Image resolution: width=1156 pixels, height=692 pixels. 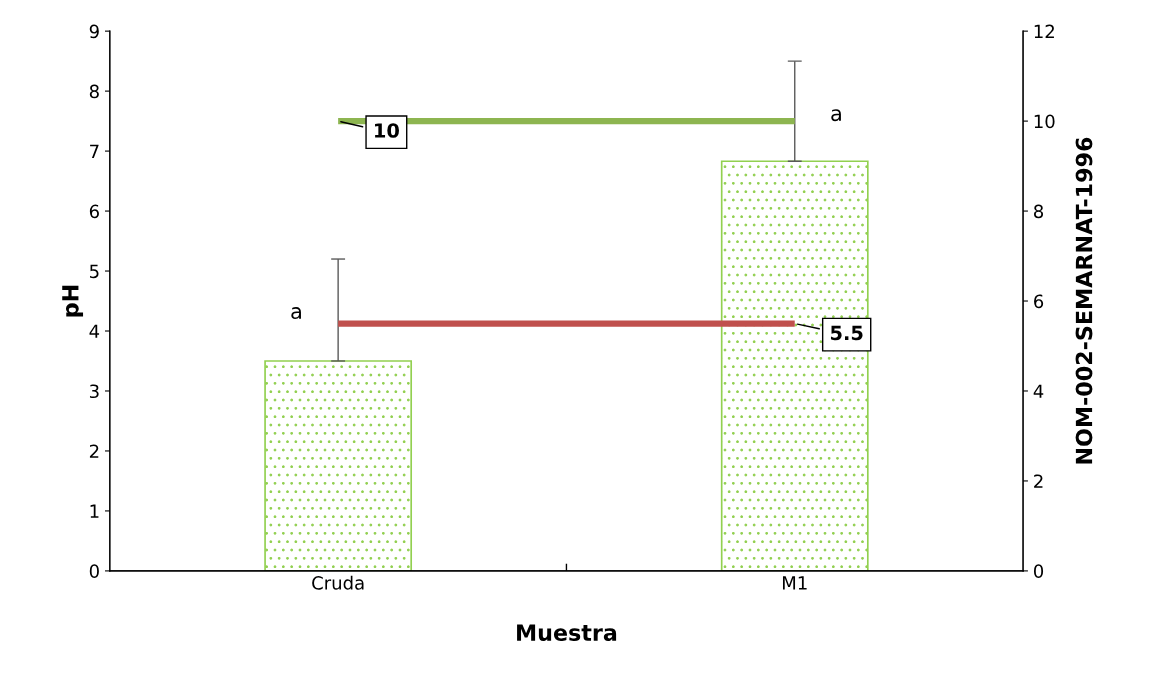 What do you see at coordinates (338, 582) in the screenshot?
I see `x-tick-label: Cruda` at bounding box center [338, 582].